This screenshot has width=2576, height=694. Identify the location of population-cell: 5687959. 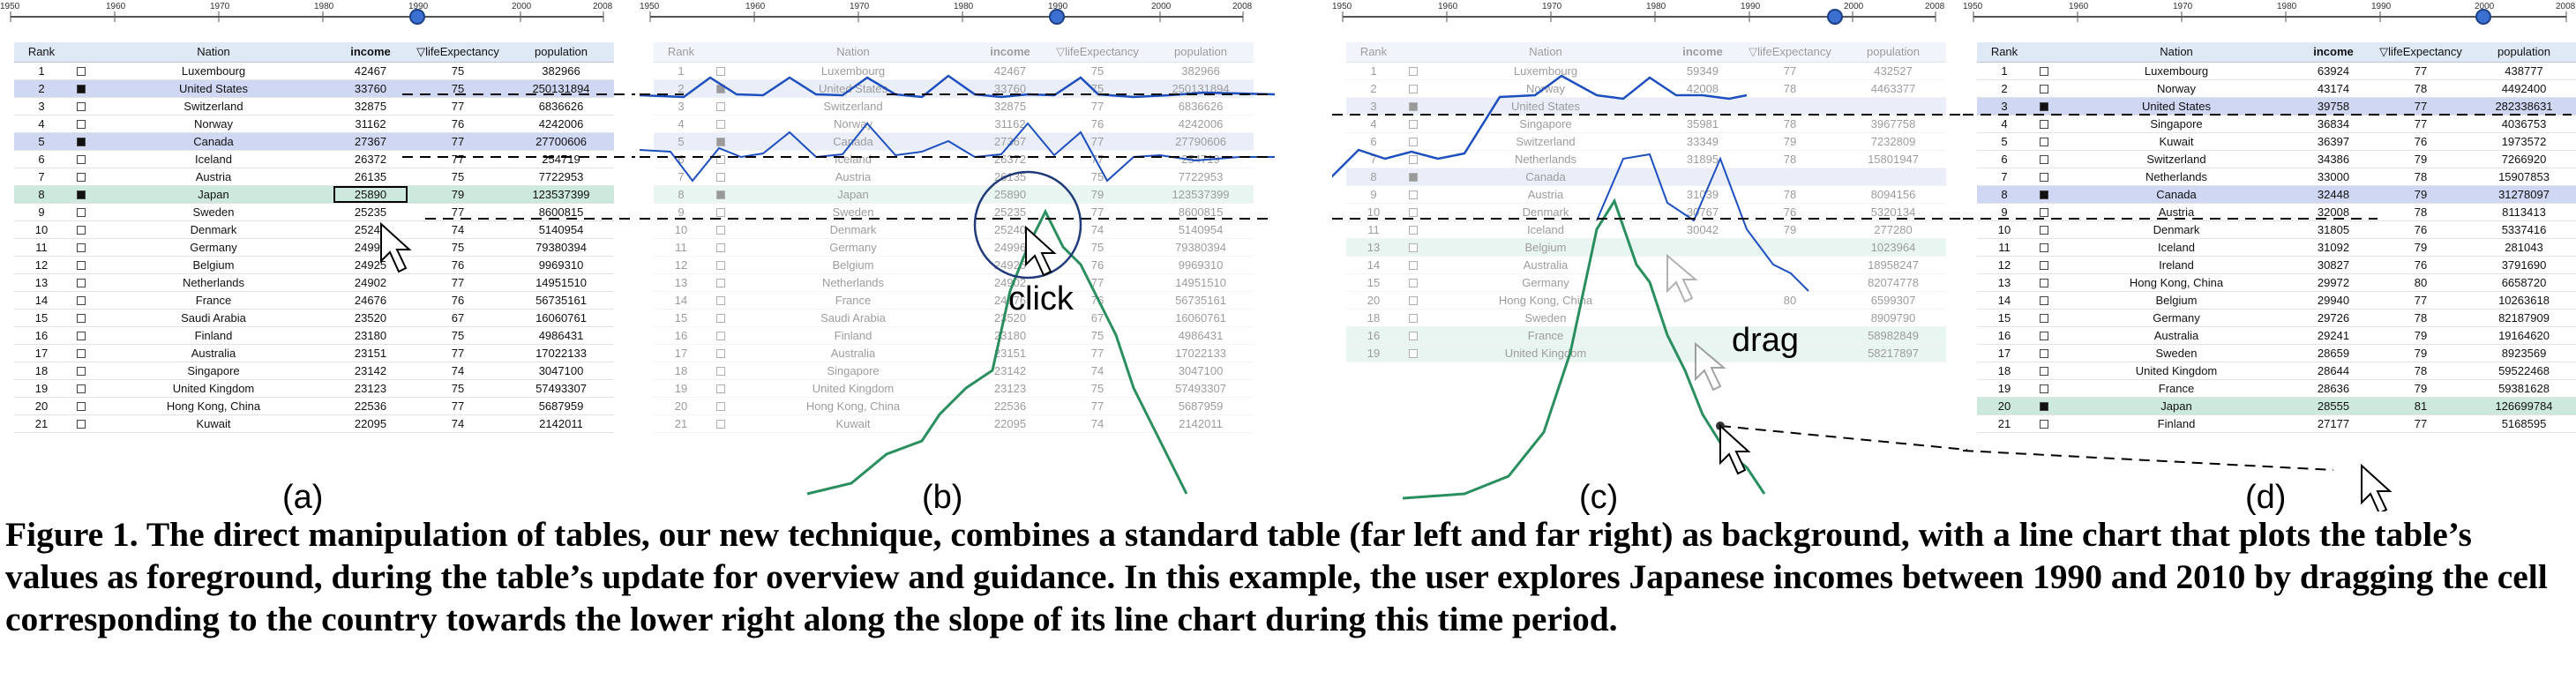
(561, 406).